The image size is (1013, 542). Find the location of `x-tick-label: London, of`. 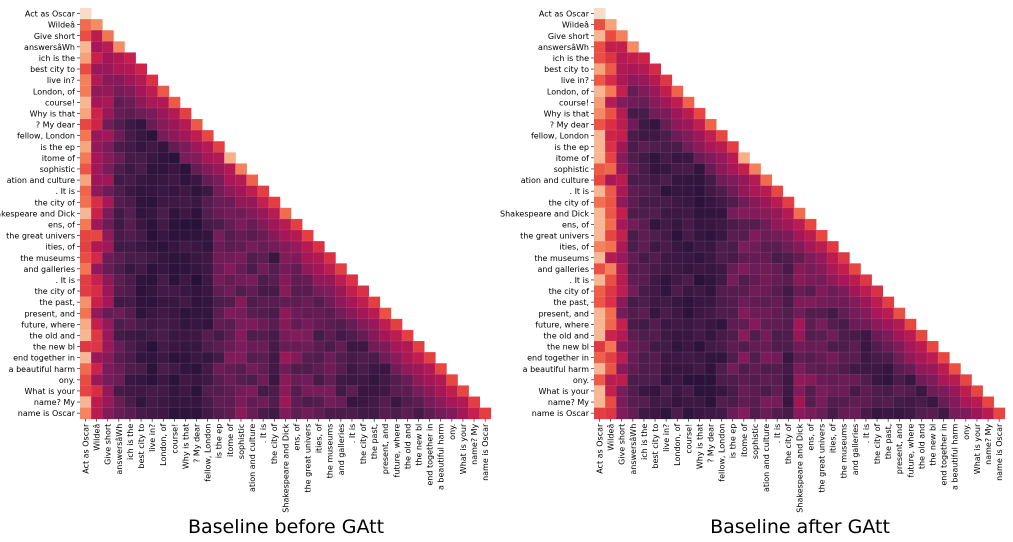

x-tick-label: London, of is located at coordinates (163, 445).